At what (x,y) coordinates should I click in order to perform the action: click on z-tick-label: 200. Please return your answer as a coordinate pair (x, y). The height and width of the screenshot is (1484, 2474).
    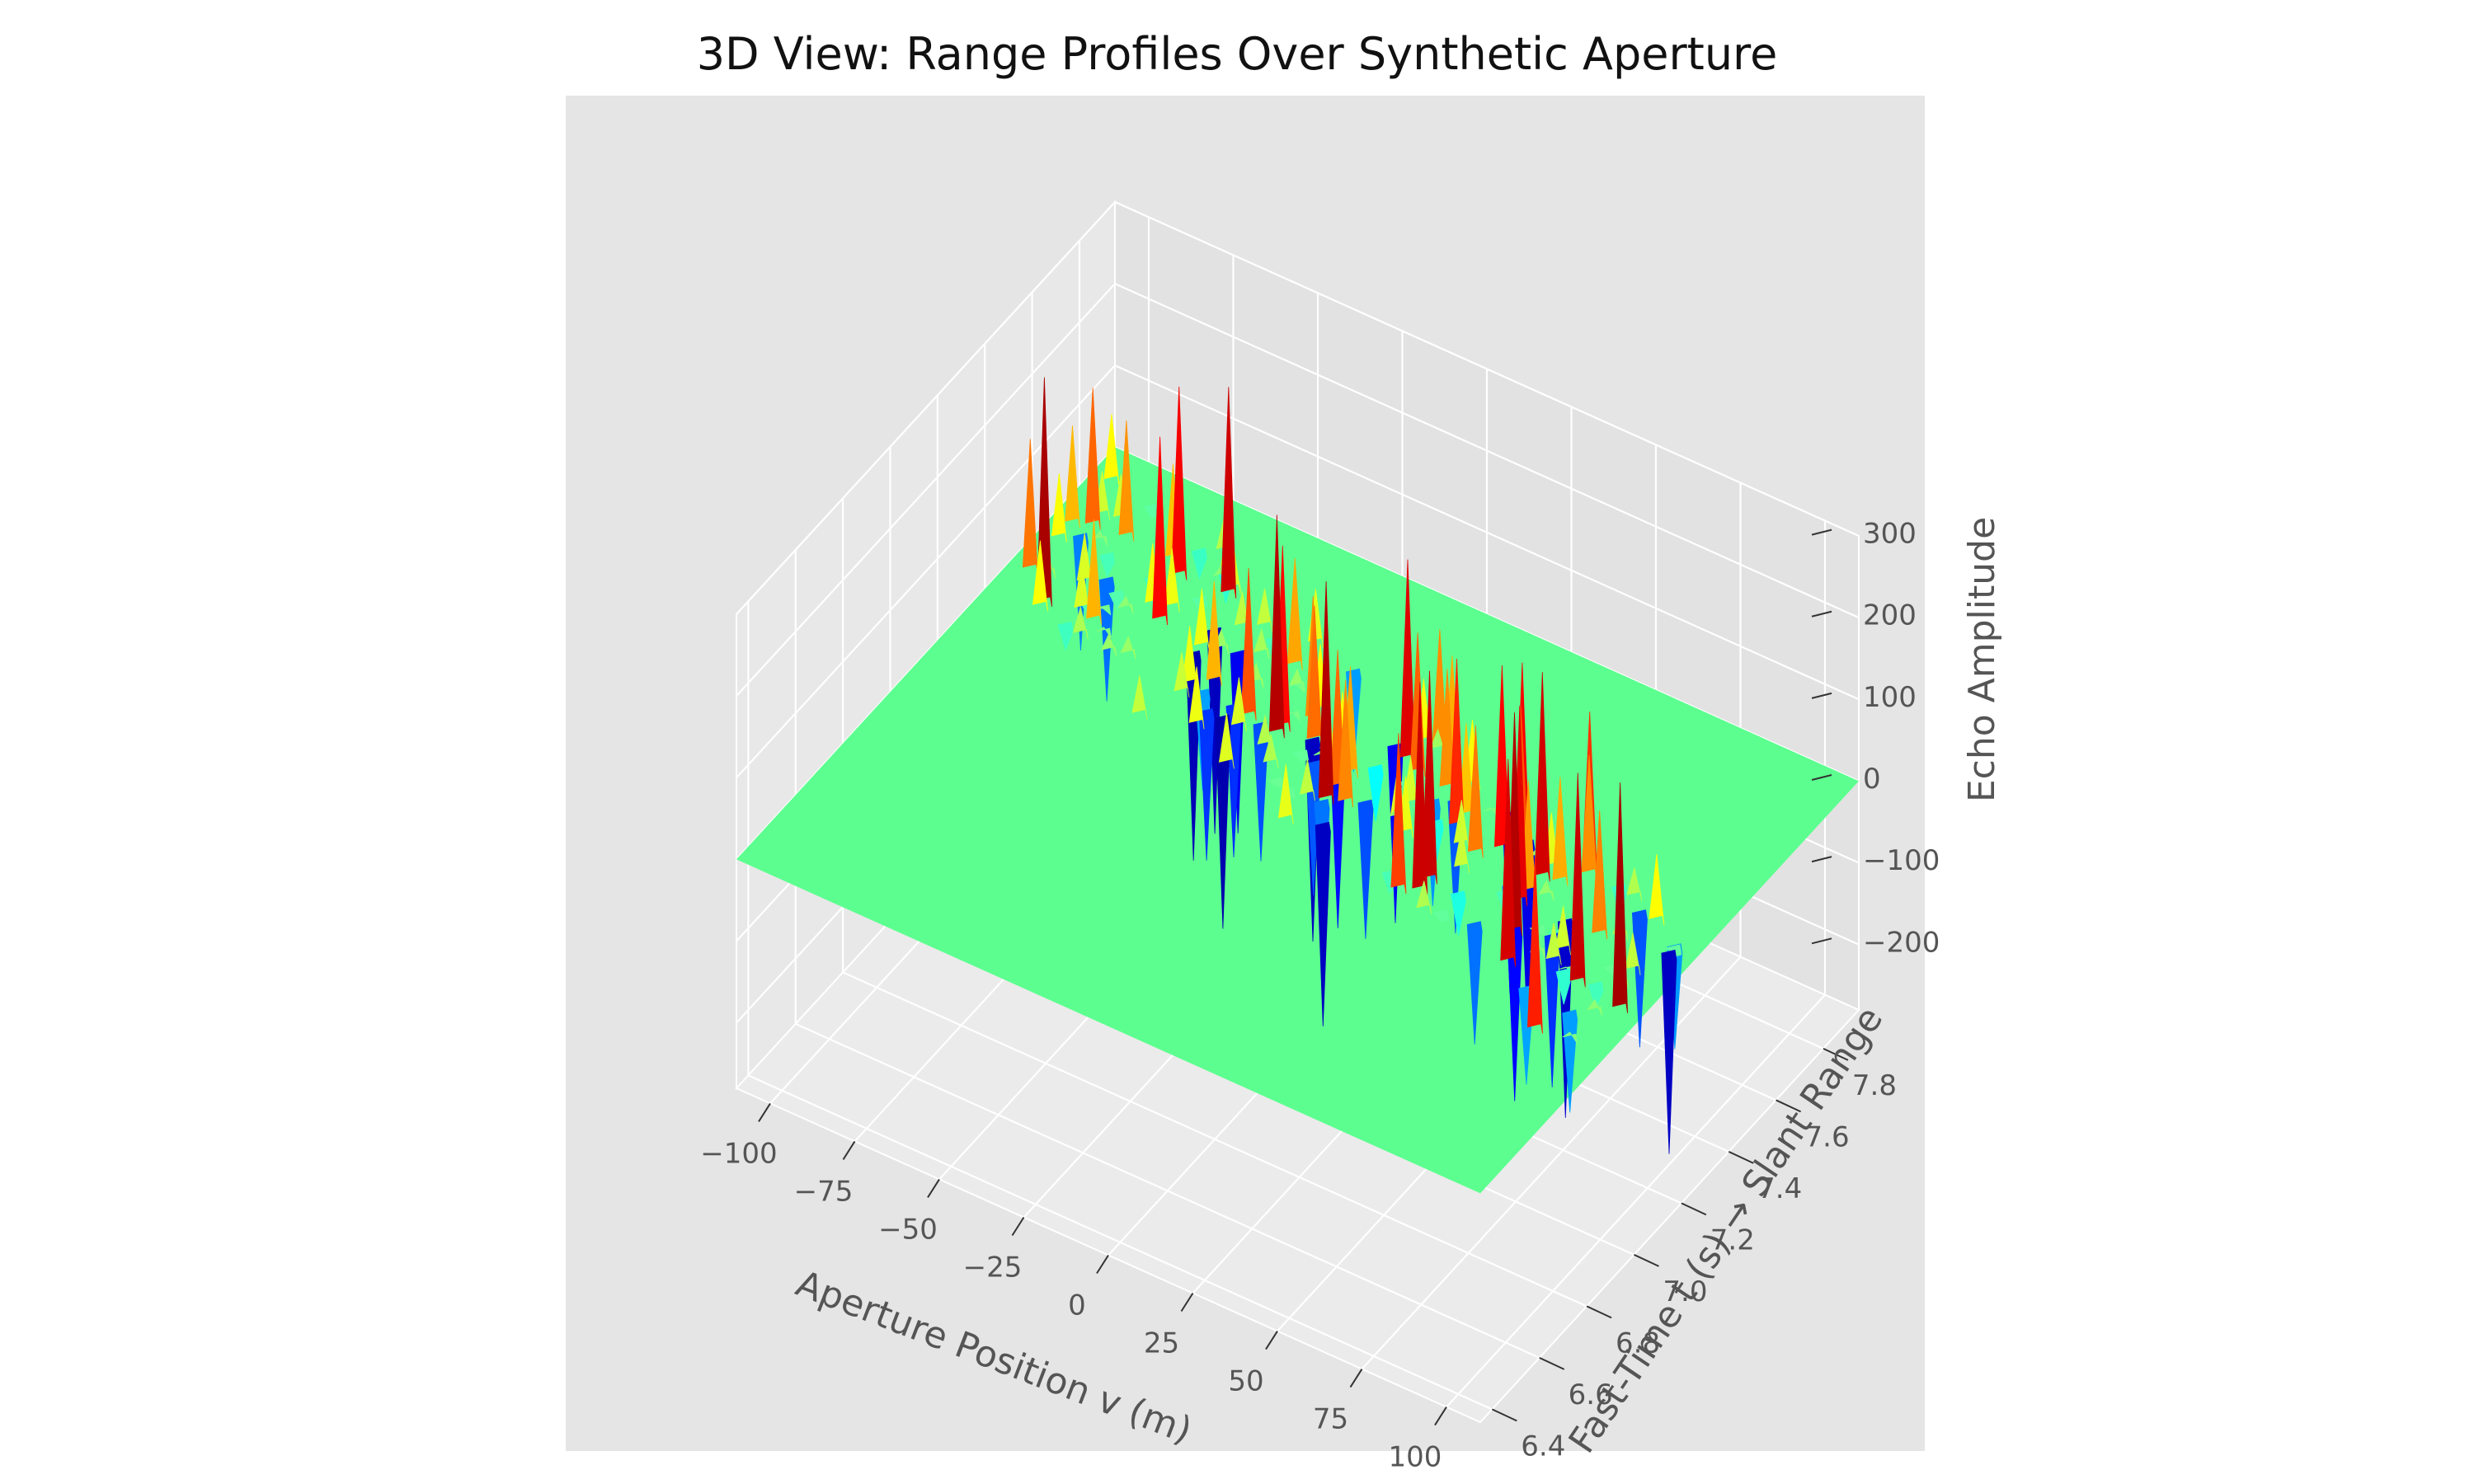
    Looking at the image, I should click on (1890, 615).